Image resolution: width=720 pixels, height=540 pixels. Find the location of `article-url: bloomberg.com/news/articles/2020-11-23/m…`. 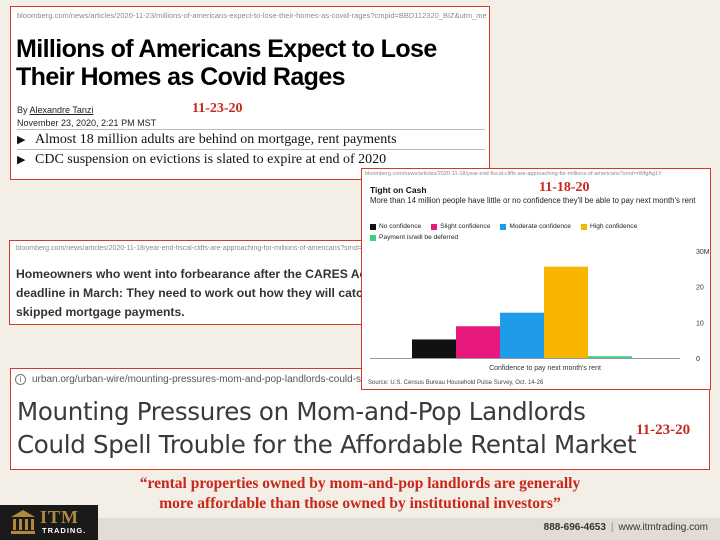

article-url: bloomberg.com/news/articles/2020-11-23/m… is located at coordinates (252, 15).